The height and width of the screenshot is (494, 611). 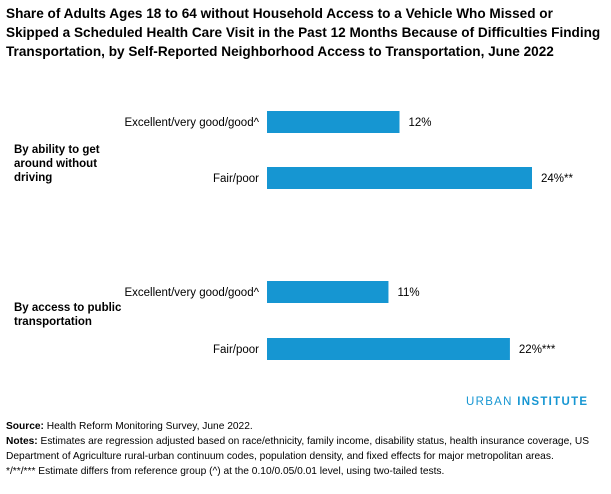 What do you see at coordinates (537, 350) in the screenshot?
I see `value-label: 22%***` at bounding box center [537, 350].